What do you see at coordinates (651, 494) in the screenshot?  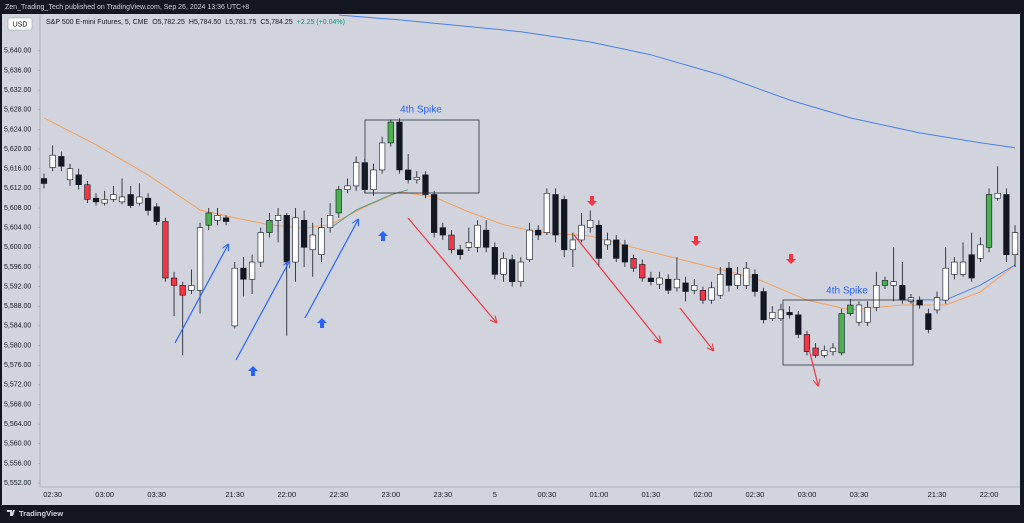 I see `x-tick-label: 01:30` at bounding box center [651, 494].